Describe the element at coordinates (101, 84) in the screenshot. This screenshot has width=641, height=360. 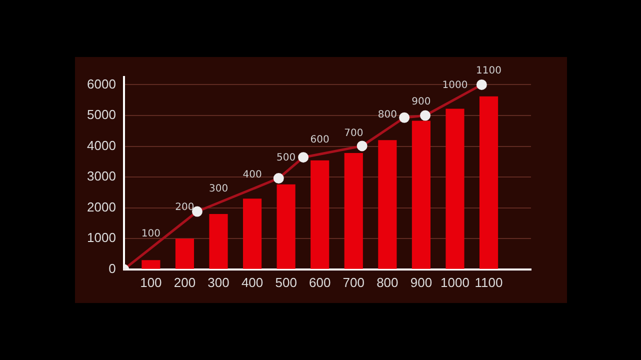
I see `y-tick-label: 6000` at that location.